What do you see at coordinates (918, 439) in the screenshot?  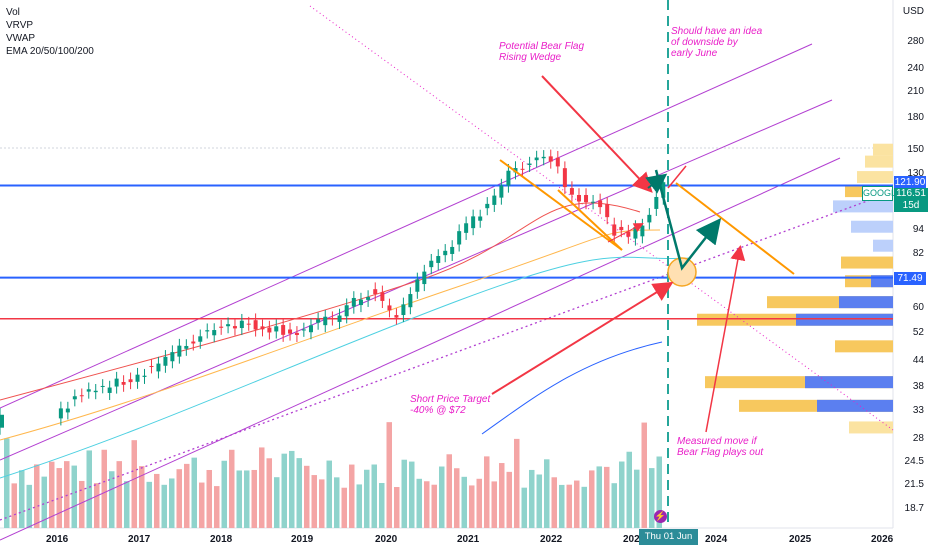 I see `price-tick-label: 28` at bounding box center [918, 439].